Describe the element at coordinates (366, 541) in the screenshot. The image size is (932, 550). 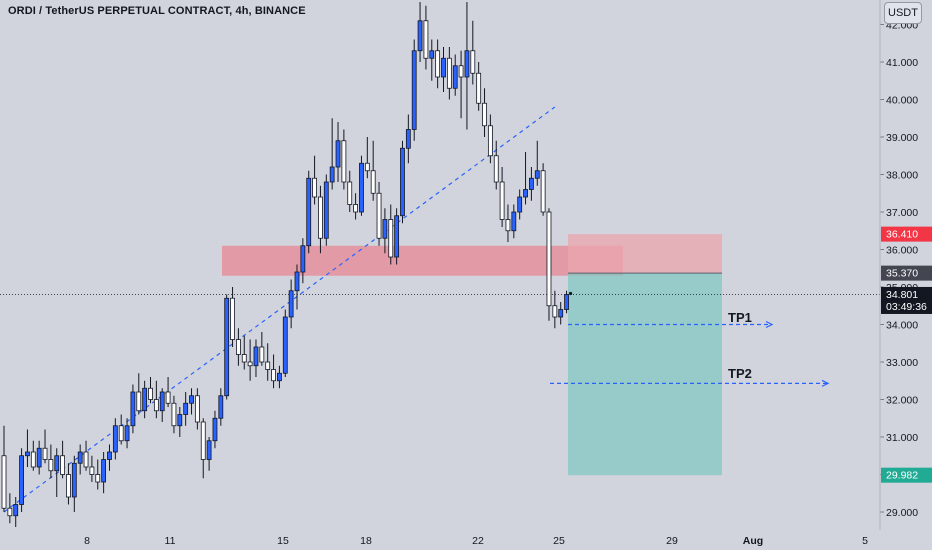
I see `time-tick-label: 18` at that location.